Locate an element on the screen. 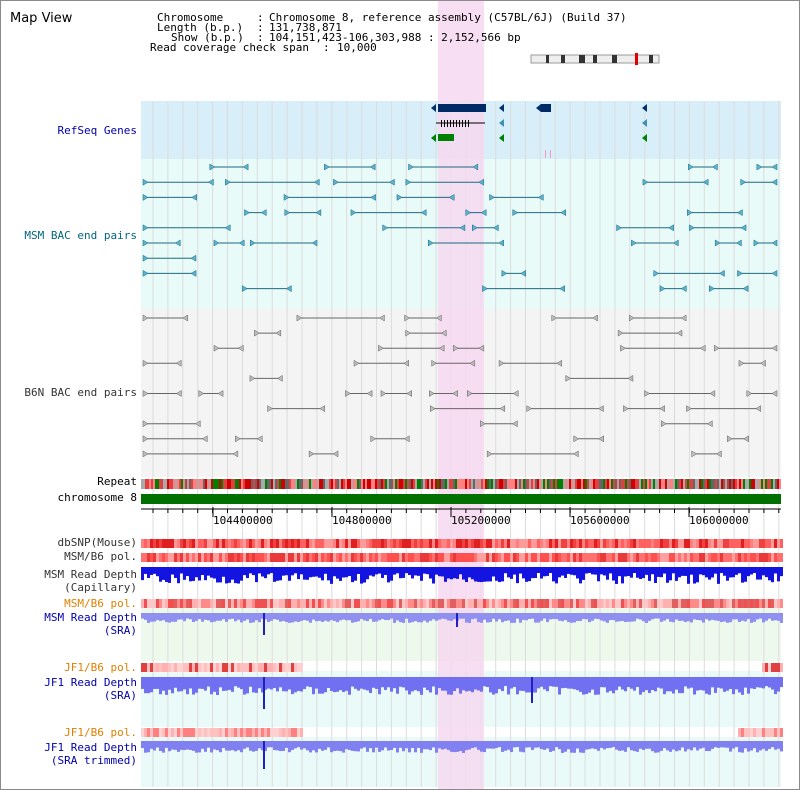 Image resolution: width=800 pixels, height=790 pixels. track-label-repeat: Repeat is located at coordinates (117, 481).